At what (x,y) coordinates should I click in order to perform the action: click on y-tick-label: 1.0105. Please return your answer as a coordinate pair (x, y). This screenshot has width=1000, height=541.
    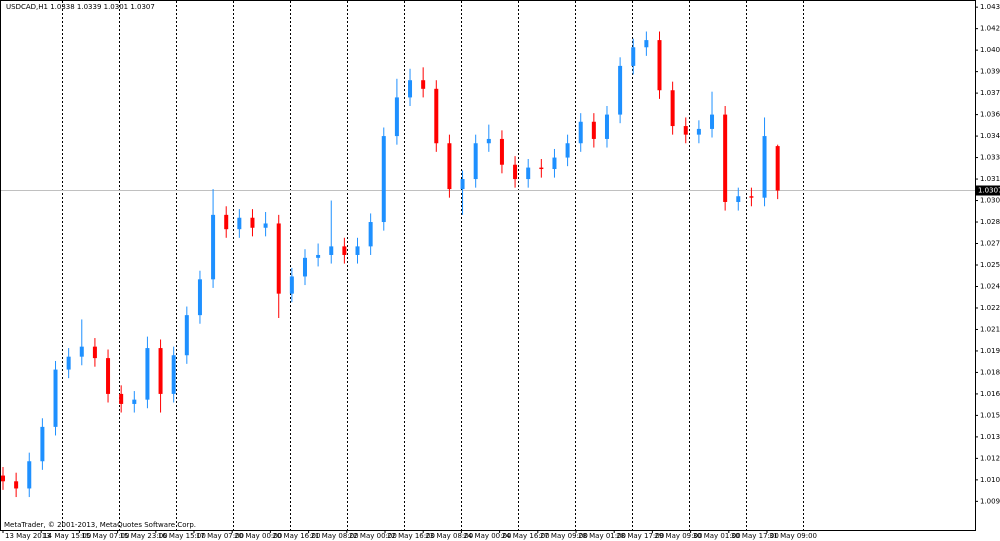
    Looking at the image, I should click on (990, 480).